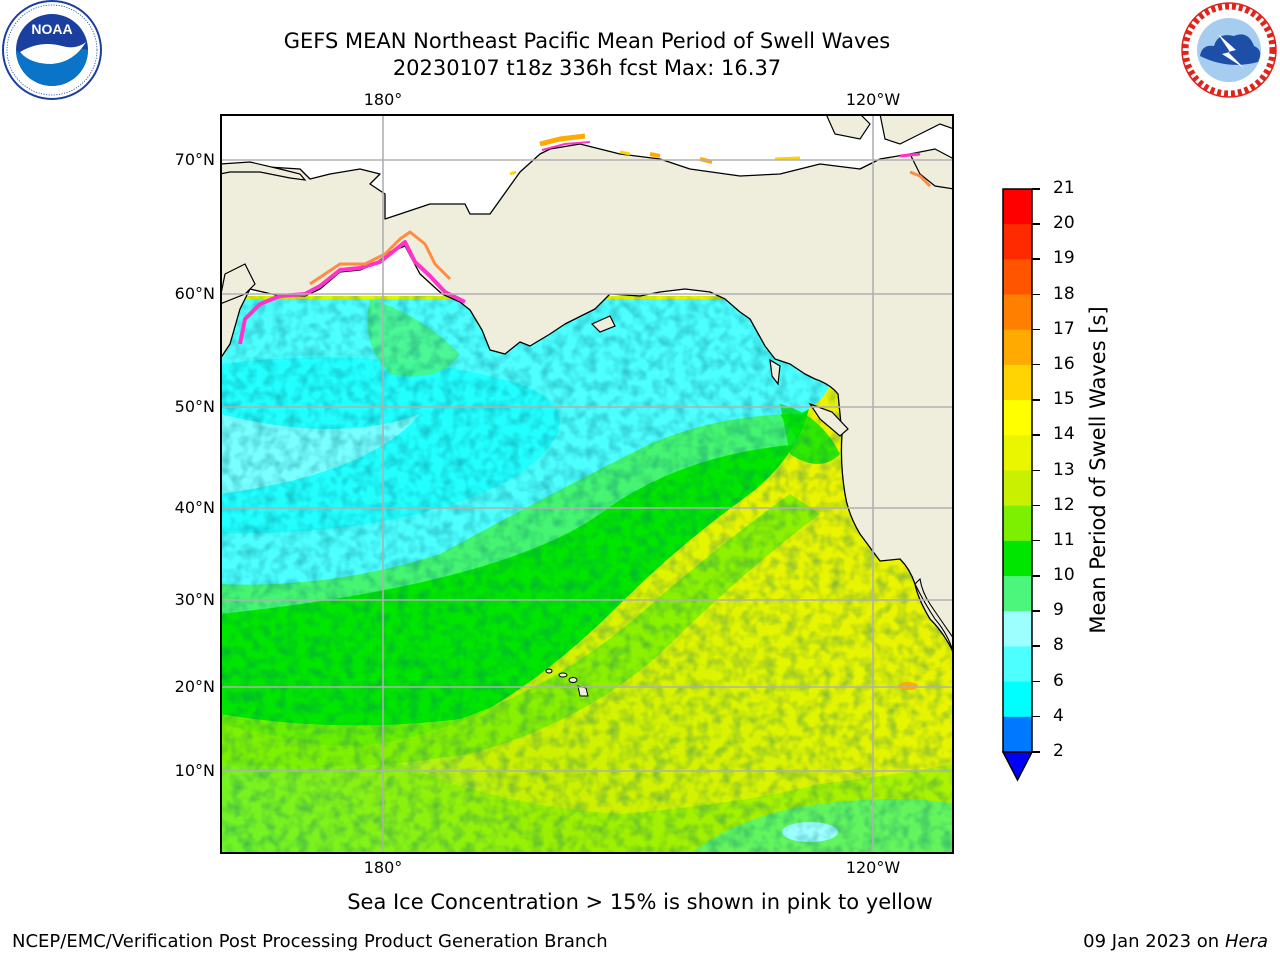 The height and width of the screenshot is (960, 1280). What do you see at coordinates (1246, 941) in the screenshot?
I see `footer-host: Hera` at bounding box center [1246, 941].